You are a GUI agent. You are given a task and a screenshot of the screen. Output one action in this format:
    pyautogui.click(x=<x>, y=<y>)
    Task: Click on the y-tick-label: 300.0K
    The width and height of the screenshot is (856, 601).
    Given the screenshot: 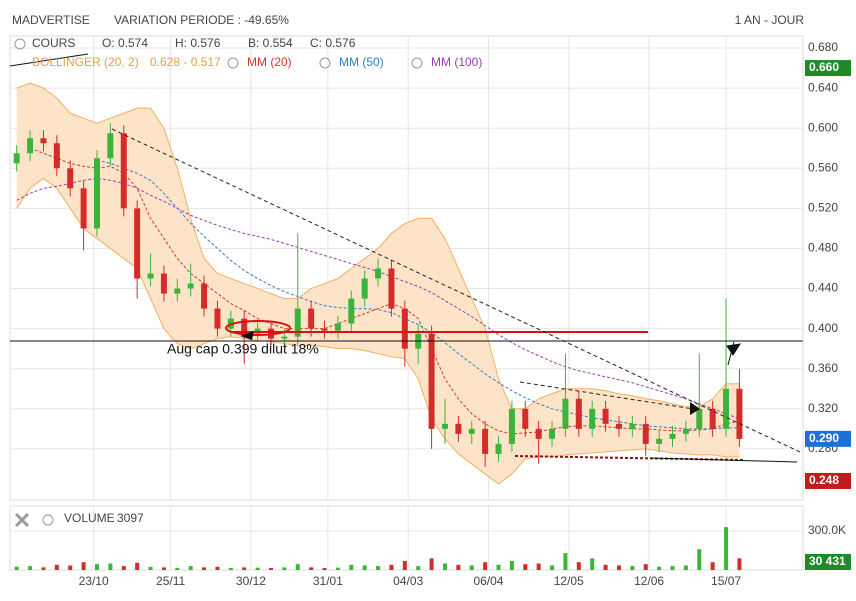 What is the action you would take?
    pyautogui.click(x=827, y=530)
    